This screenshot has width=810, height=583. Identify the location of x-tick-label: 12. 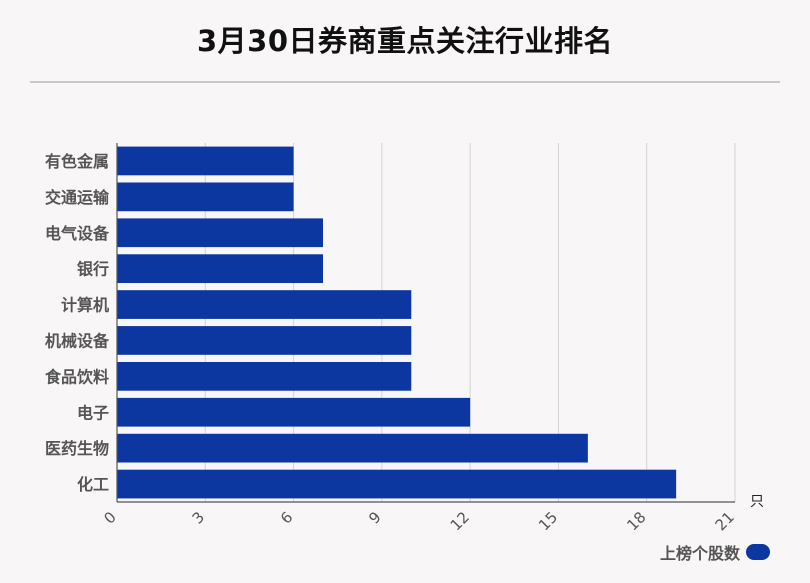
(460, 521).